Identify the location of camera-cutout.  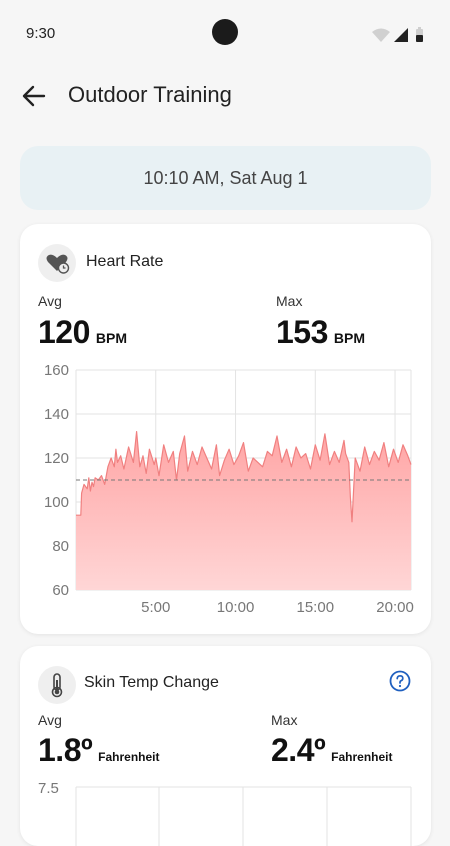
(225, 32).